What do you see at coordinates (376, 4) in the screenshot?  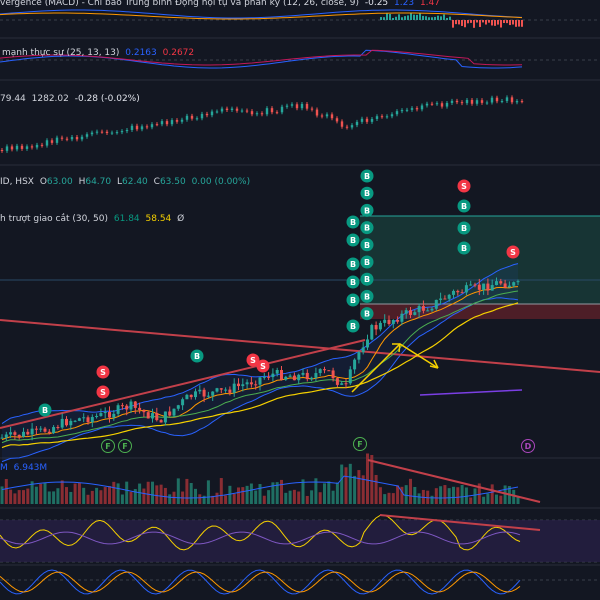 I see `macd-value-1: -0.25` at bounding box center [376, 4].